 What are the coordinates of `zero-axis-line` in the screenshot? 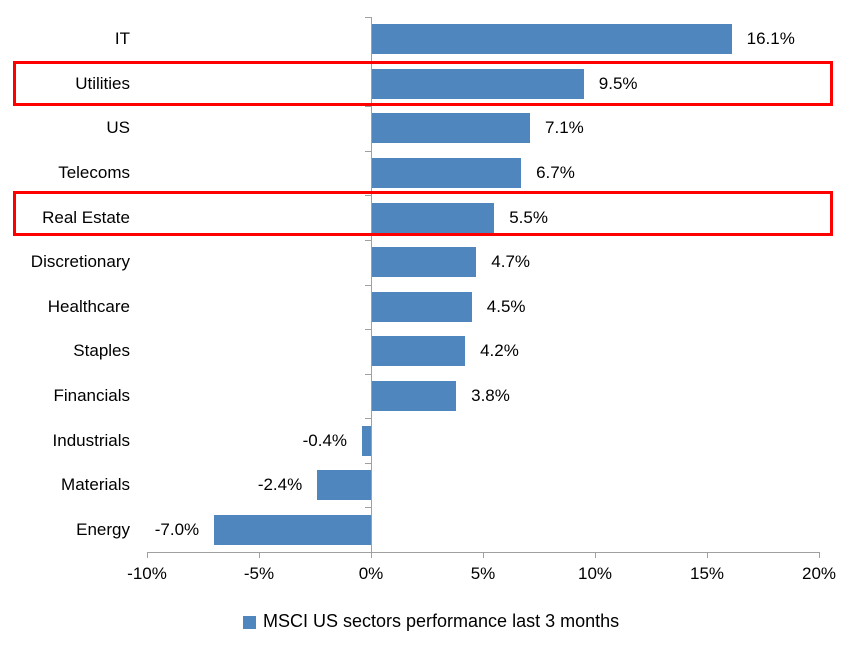 It's located at (371, 287).